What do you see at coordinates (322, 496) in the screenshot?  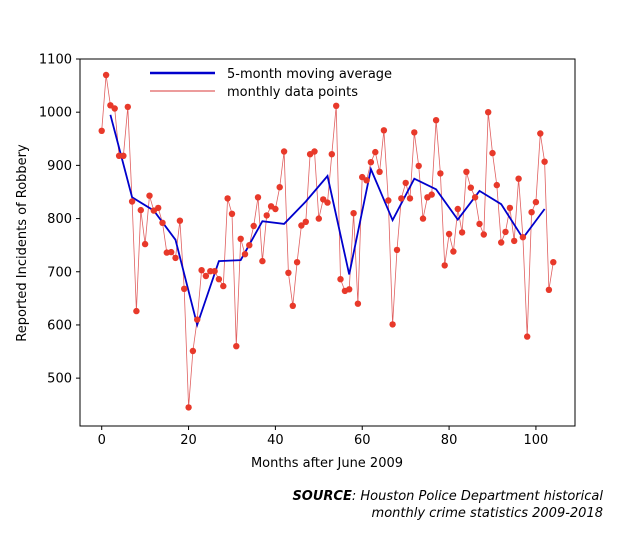 I see `source-label: SOURCE` at bounding box center [322, 496].